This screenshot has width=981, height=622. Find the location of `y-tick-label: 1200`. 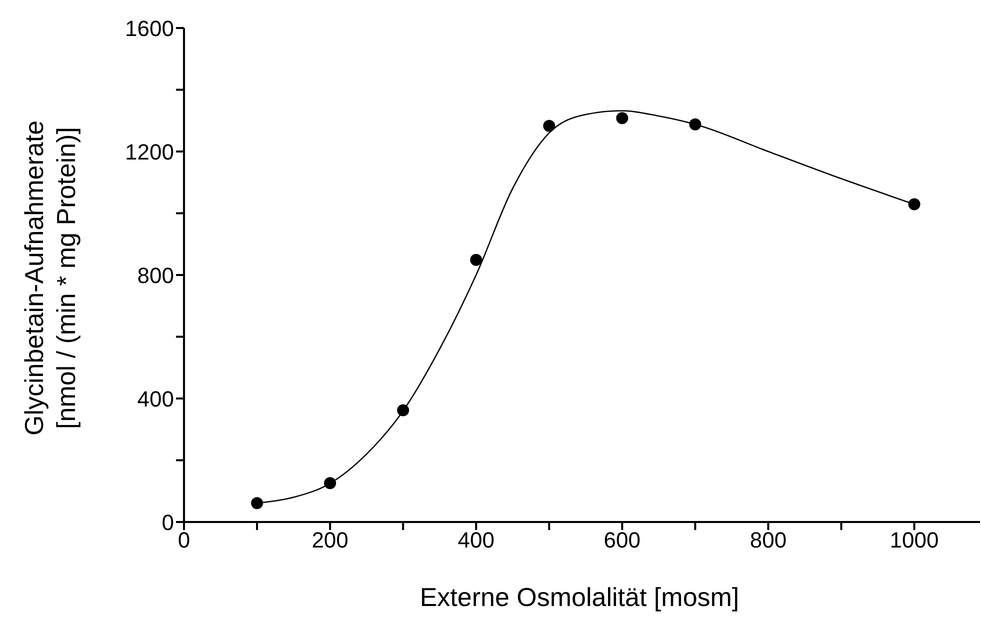

y-tick-label: 1200 is located at coordinates (149, 151).